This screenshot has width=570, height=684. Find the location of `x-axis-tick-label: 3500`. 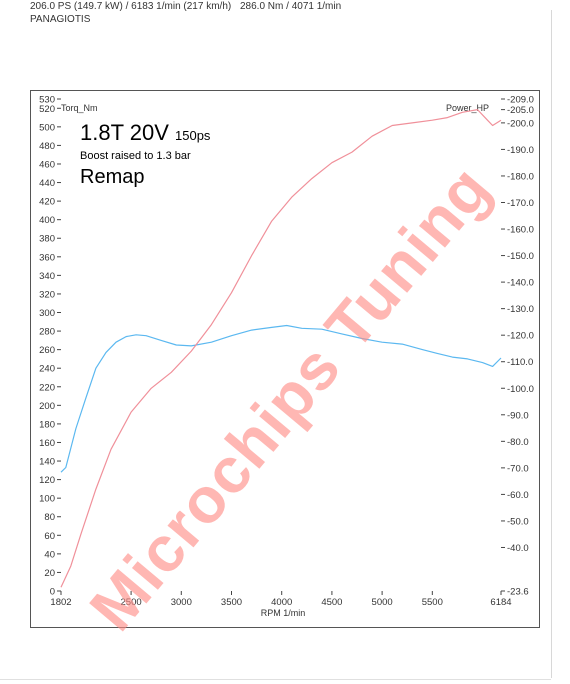

x-axis-tick-label: 3500 is located at coordinates (231, 602).